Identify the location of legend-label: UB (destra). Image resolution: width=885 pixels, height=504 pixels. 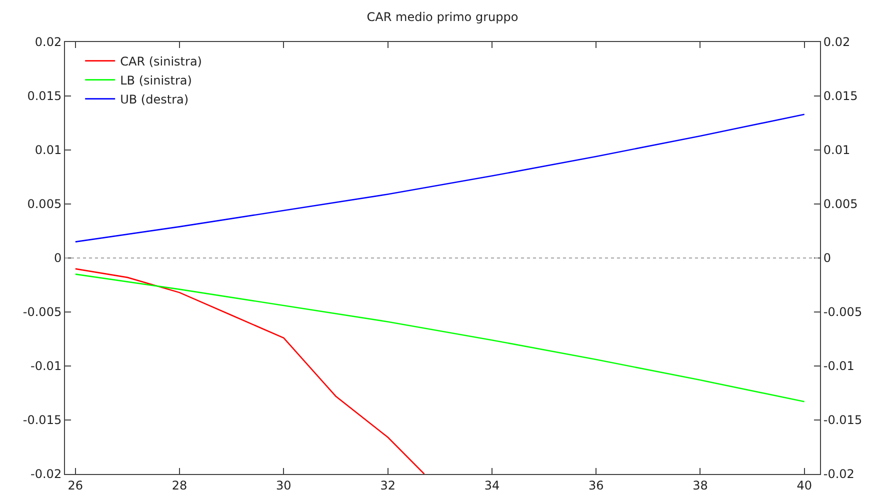
(154, 99).